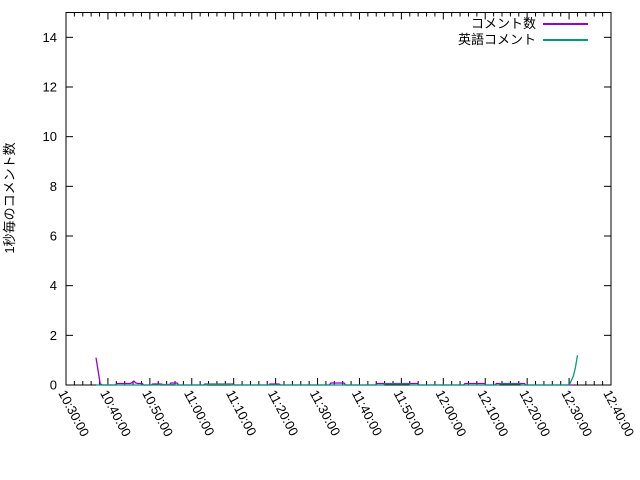 The height and width of the screenshot is (480, 640). What do you see at coordinates (535, 413) in the screenshot?
I see `x-tick-label: 12:20:00` at bounding box center [535, 413].